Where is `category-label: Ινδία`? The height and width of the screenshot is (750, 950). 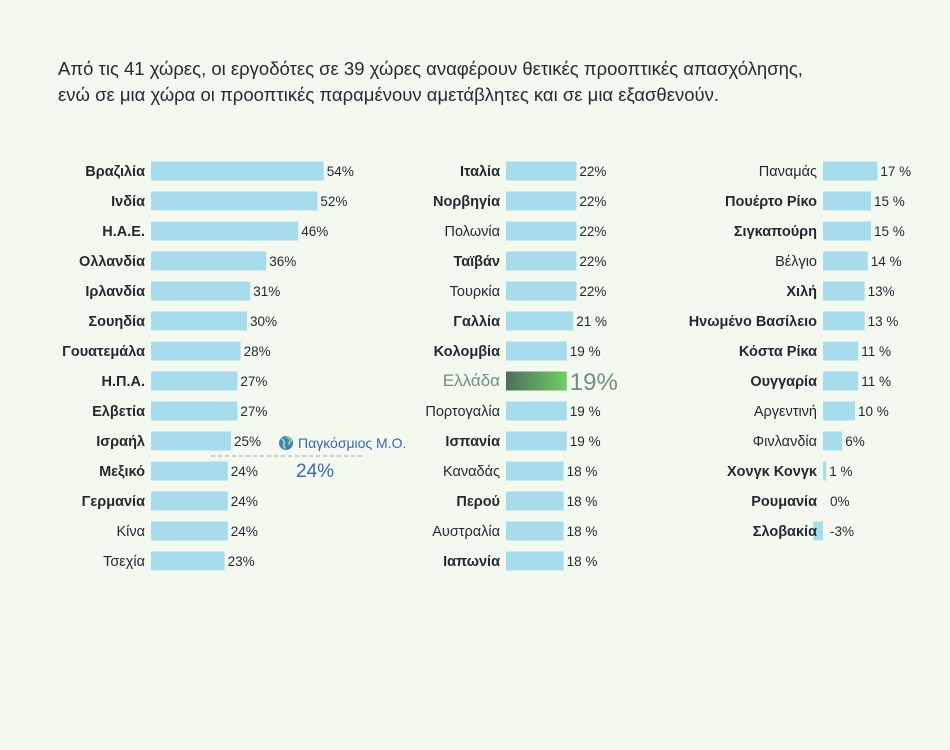 category-label: Ινδία is located at coordinates (128, 202).